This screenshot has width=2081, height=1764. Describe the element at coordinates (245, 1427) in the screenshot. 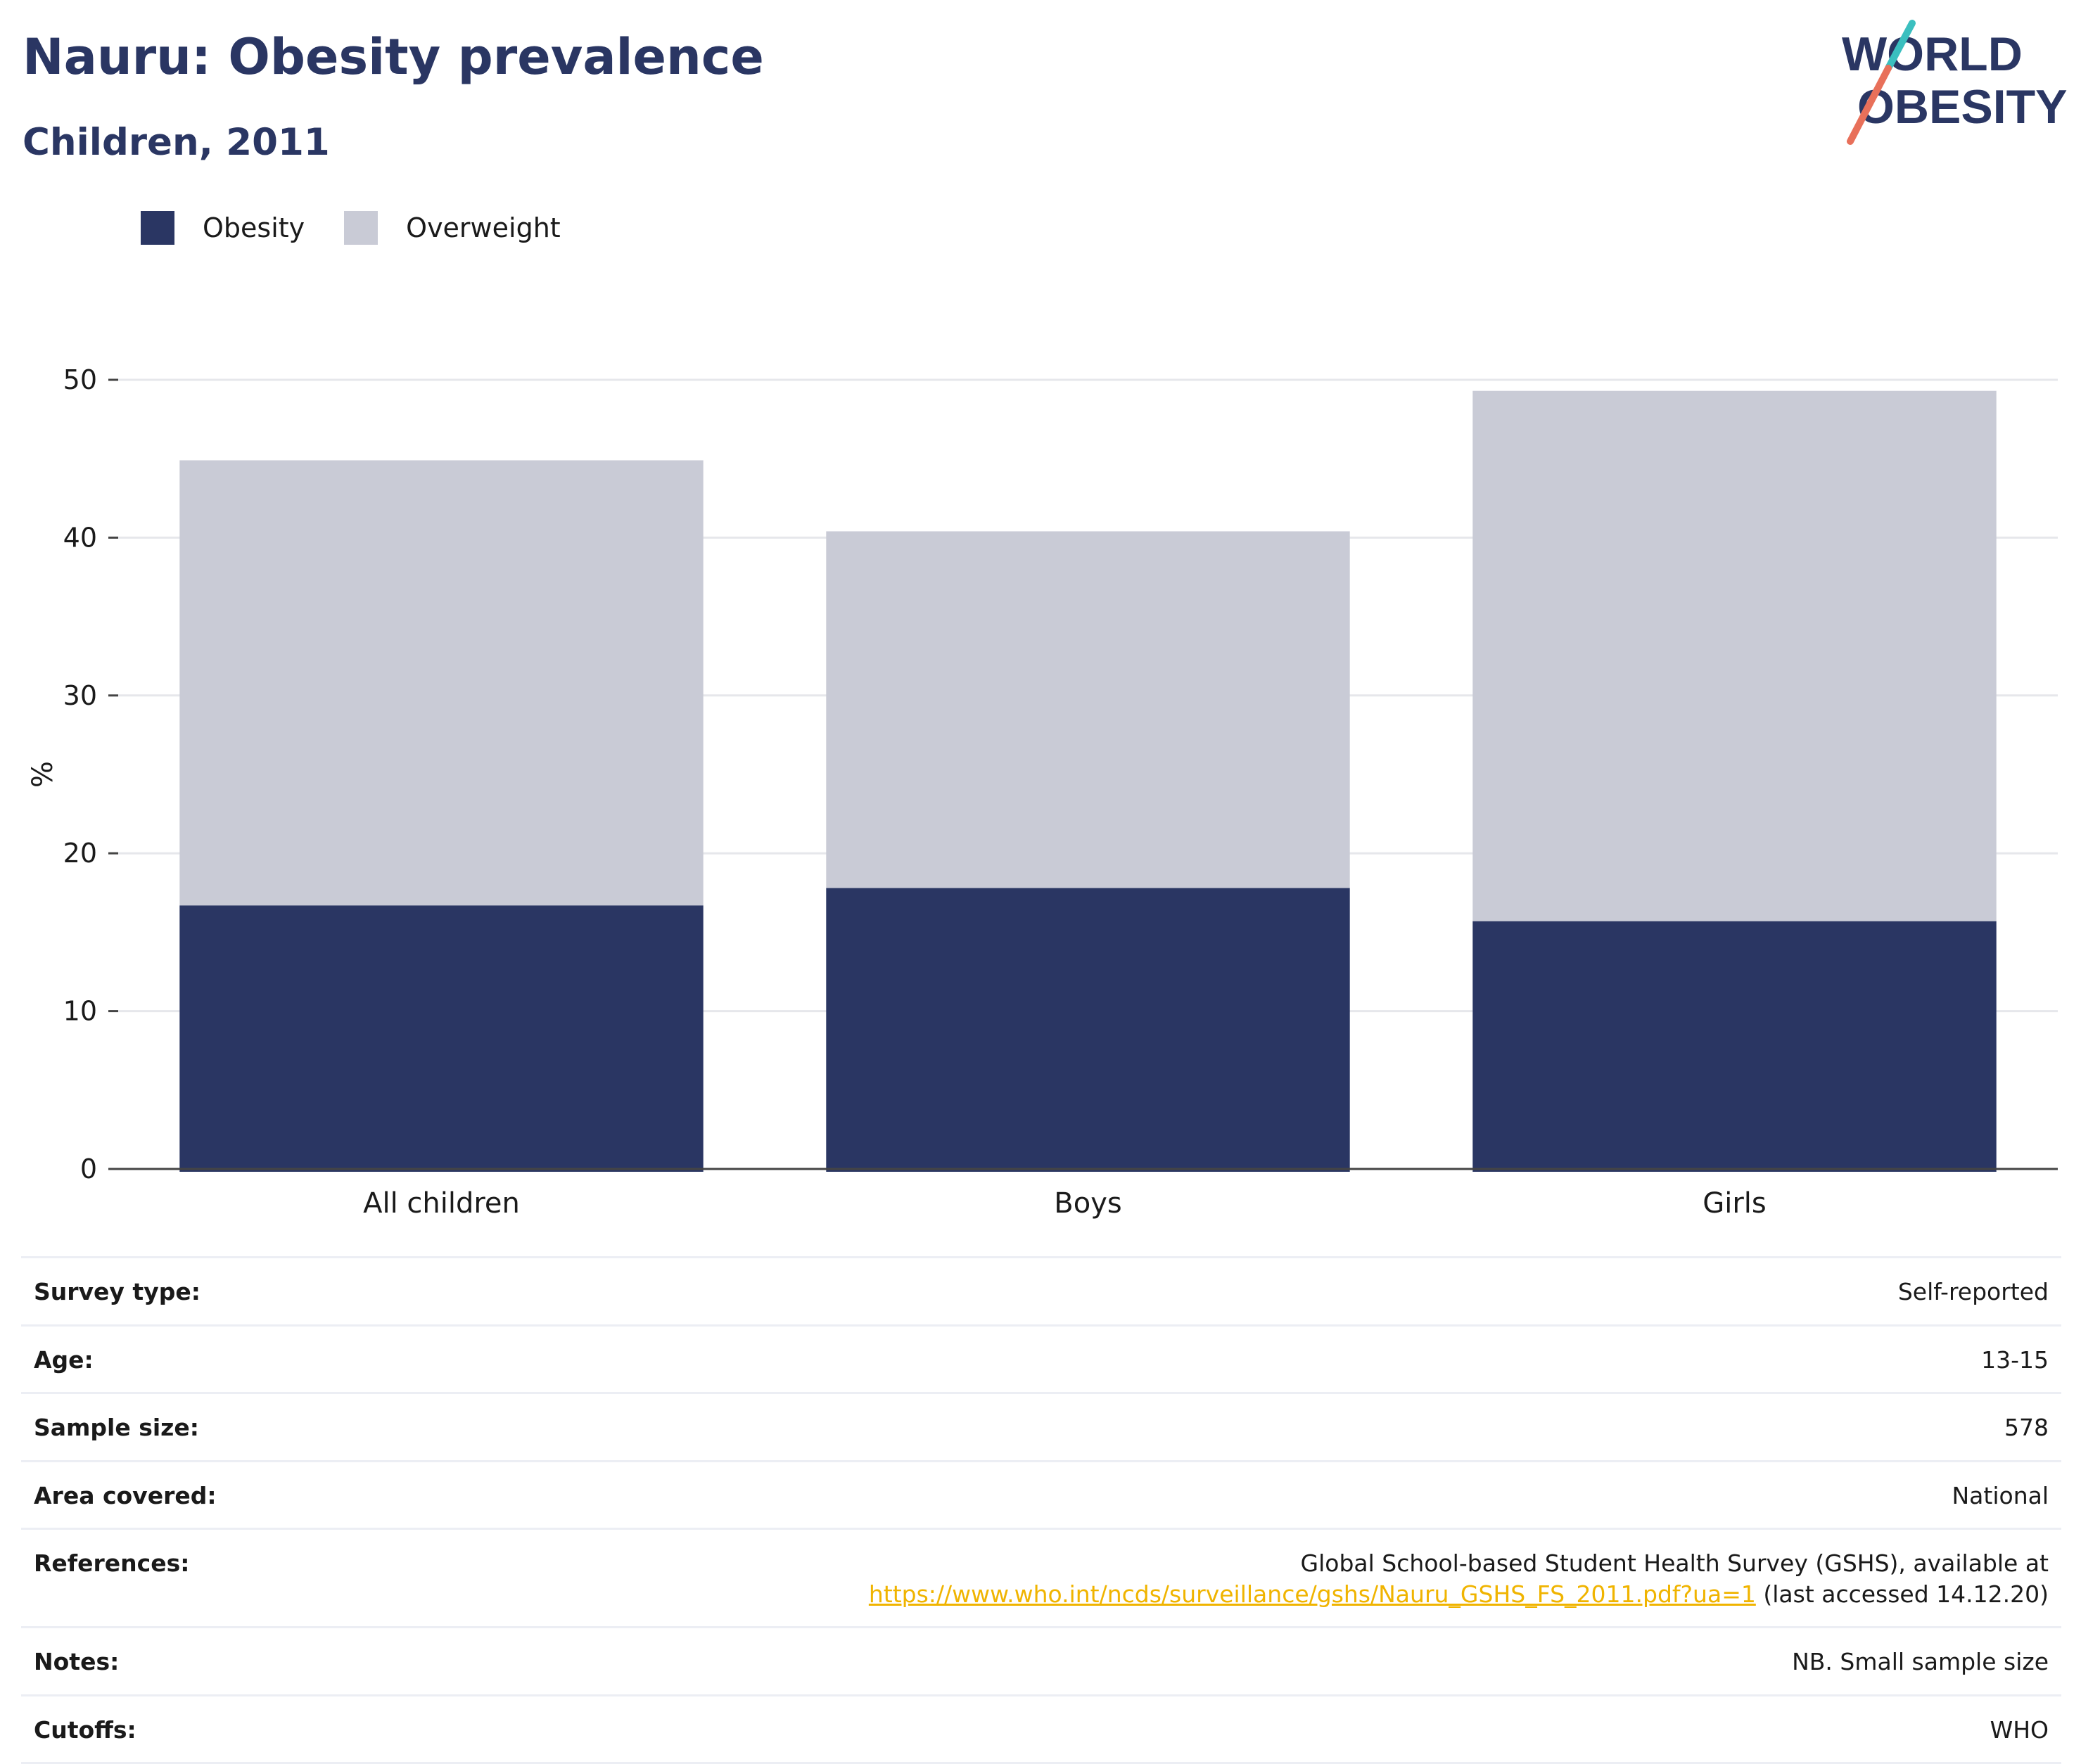

I see `info-key: Sample size:` at that location.